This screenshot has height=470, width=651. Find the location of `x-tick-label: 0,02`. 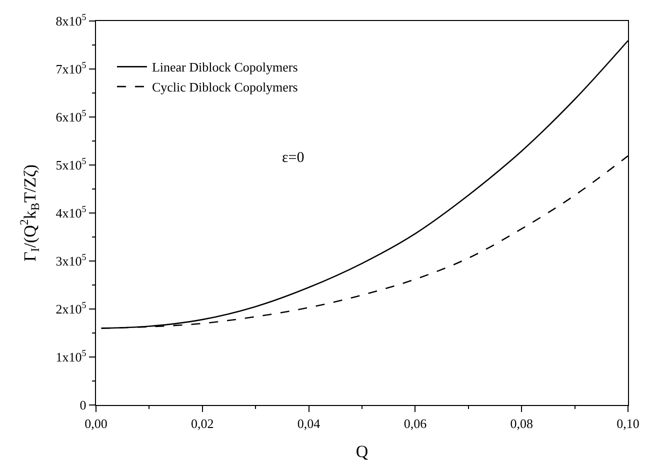

x-tick-label: 0,02 is located at coordinates (202, 423).